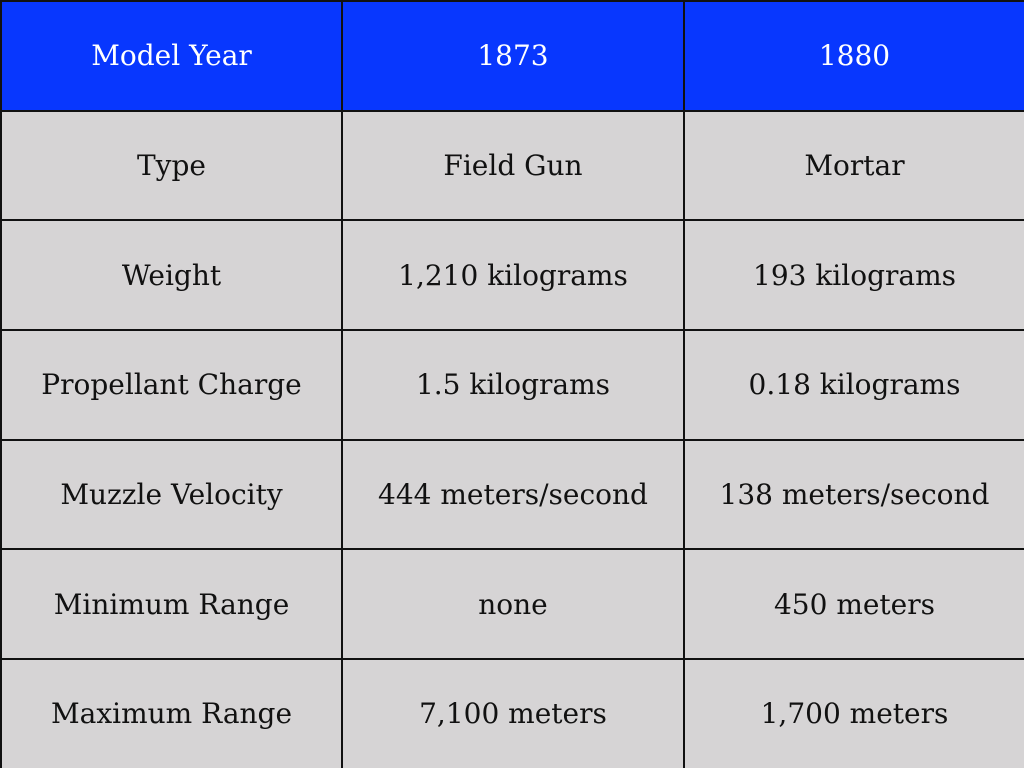 This screenshot has width=1024, height=768. Describe the element at coordinates (171, 165) in the screenshot. I see `row-label: Type` at that location.